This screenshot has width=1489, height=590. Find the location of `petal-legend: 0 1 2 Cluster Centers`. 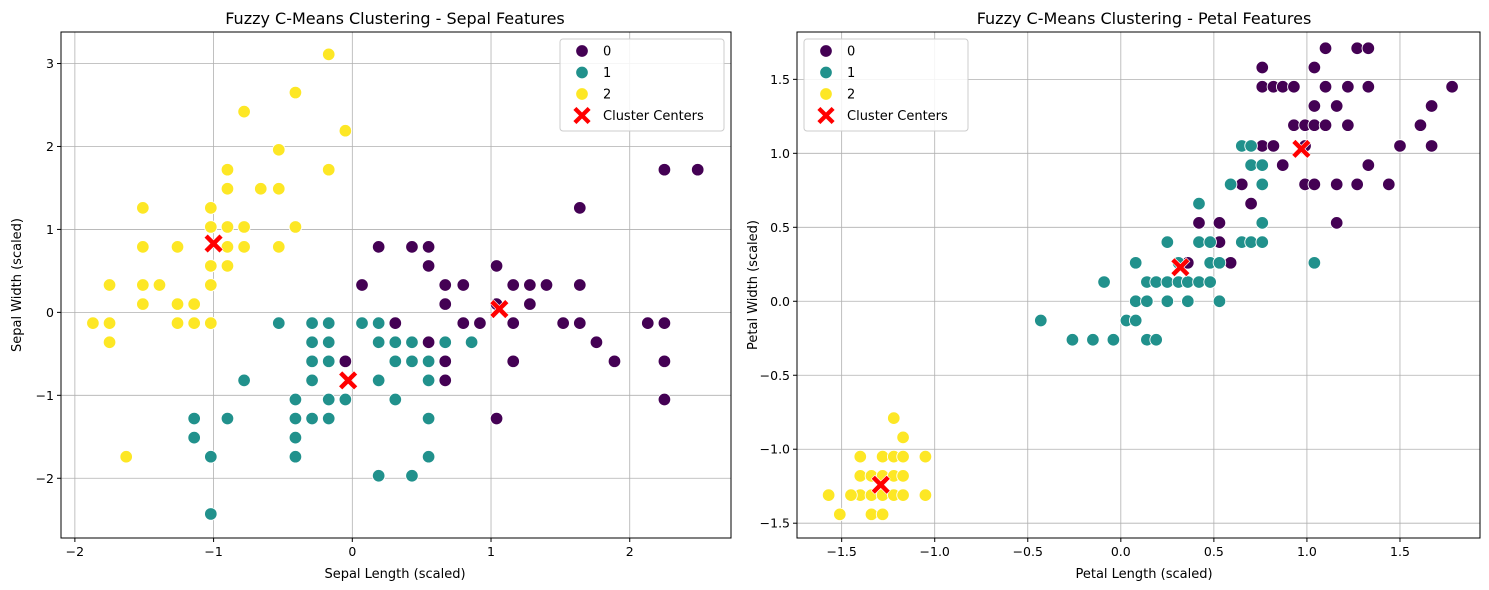

petal-legend: 0 1 2 Cluster Centers is located at coordinates (886, 85).